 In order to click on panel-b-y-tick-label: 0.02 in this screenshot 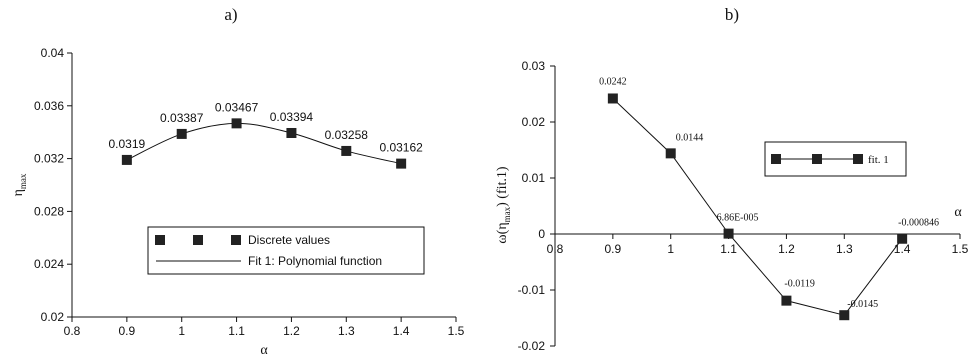, I will do `click(534, 122)`.